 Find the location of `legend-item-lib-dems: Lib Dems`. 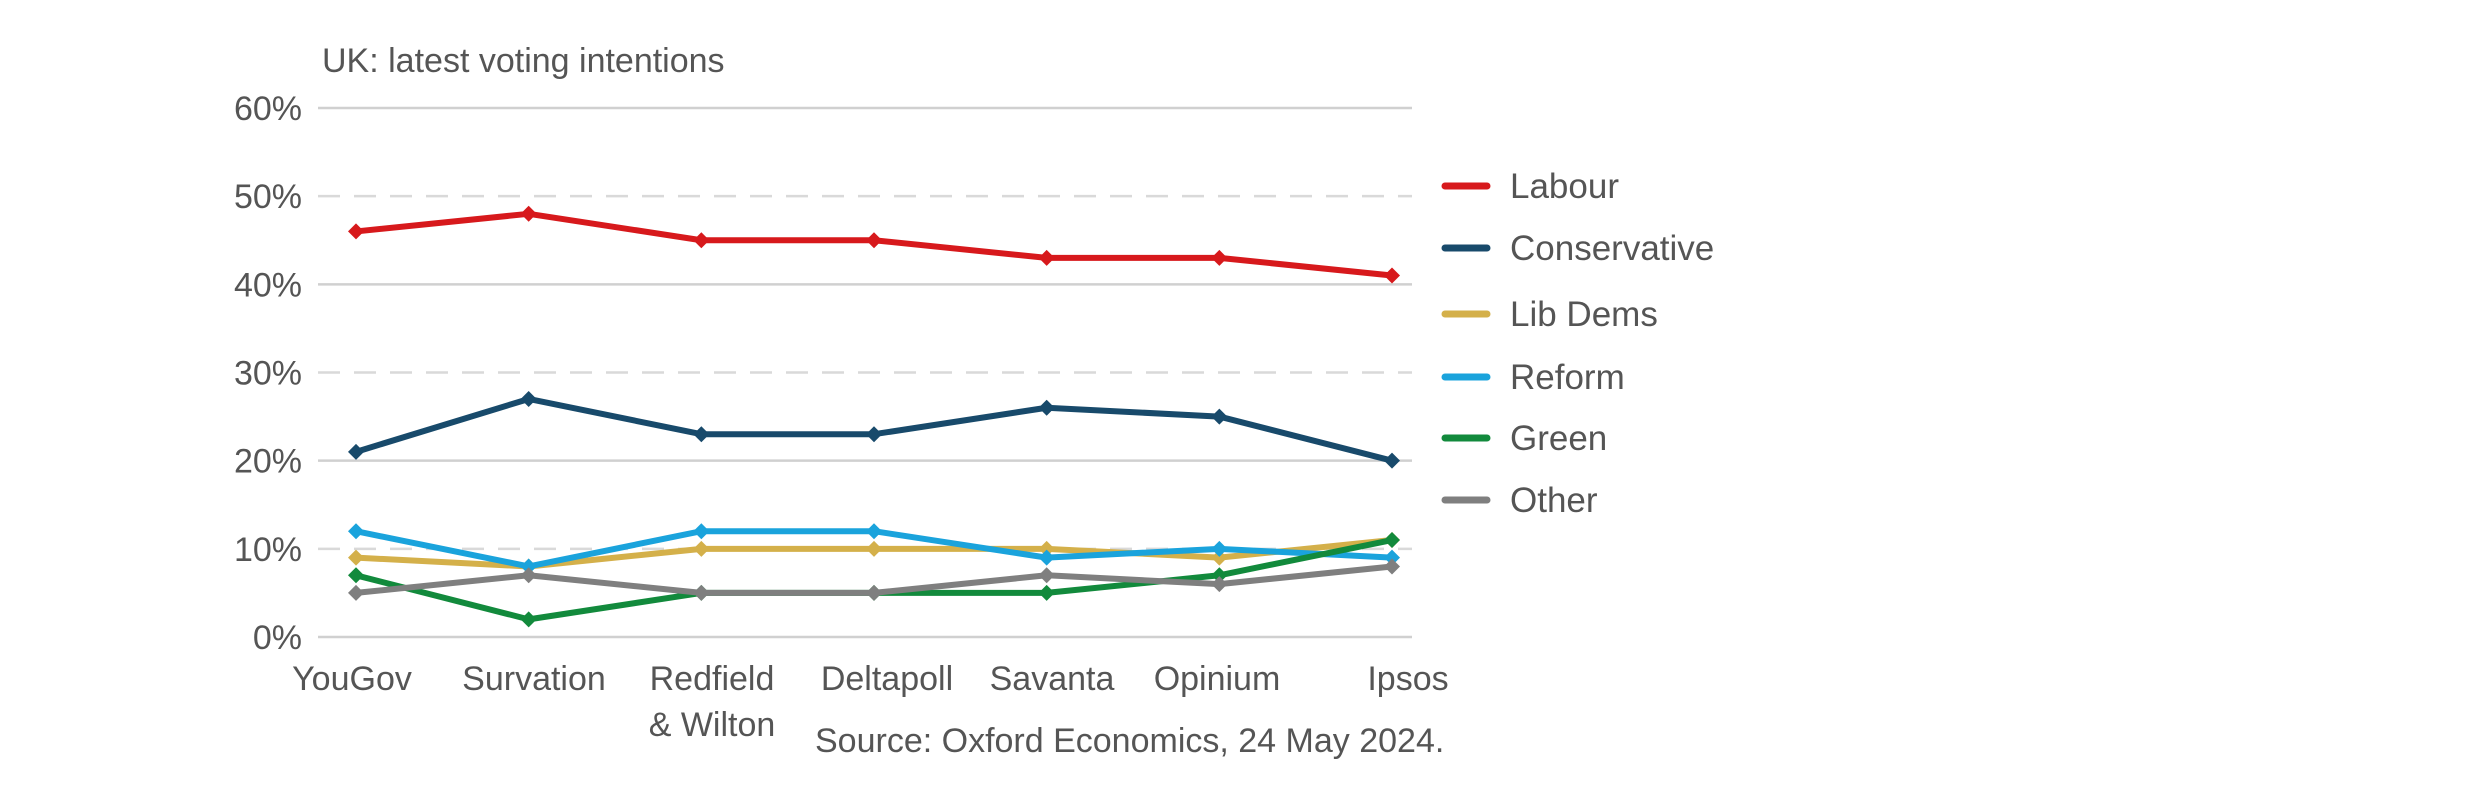

legend-item-lib-dems: Lib Dems is located at coordinates (1549, 314).